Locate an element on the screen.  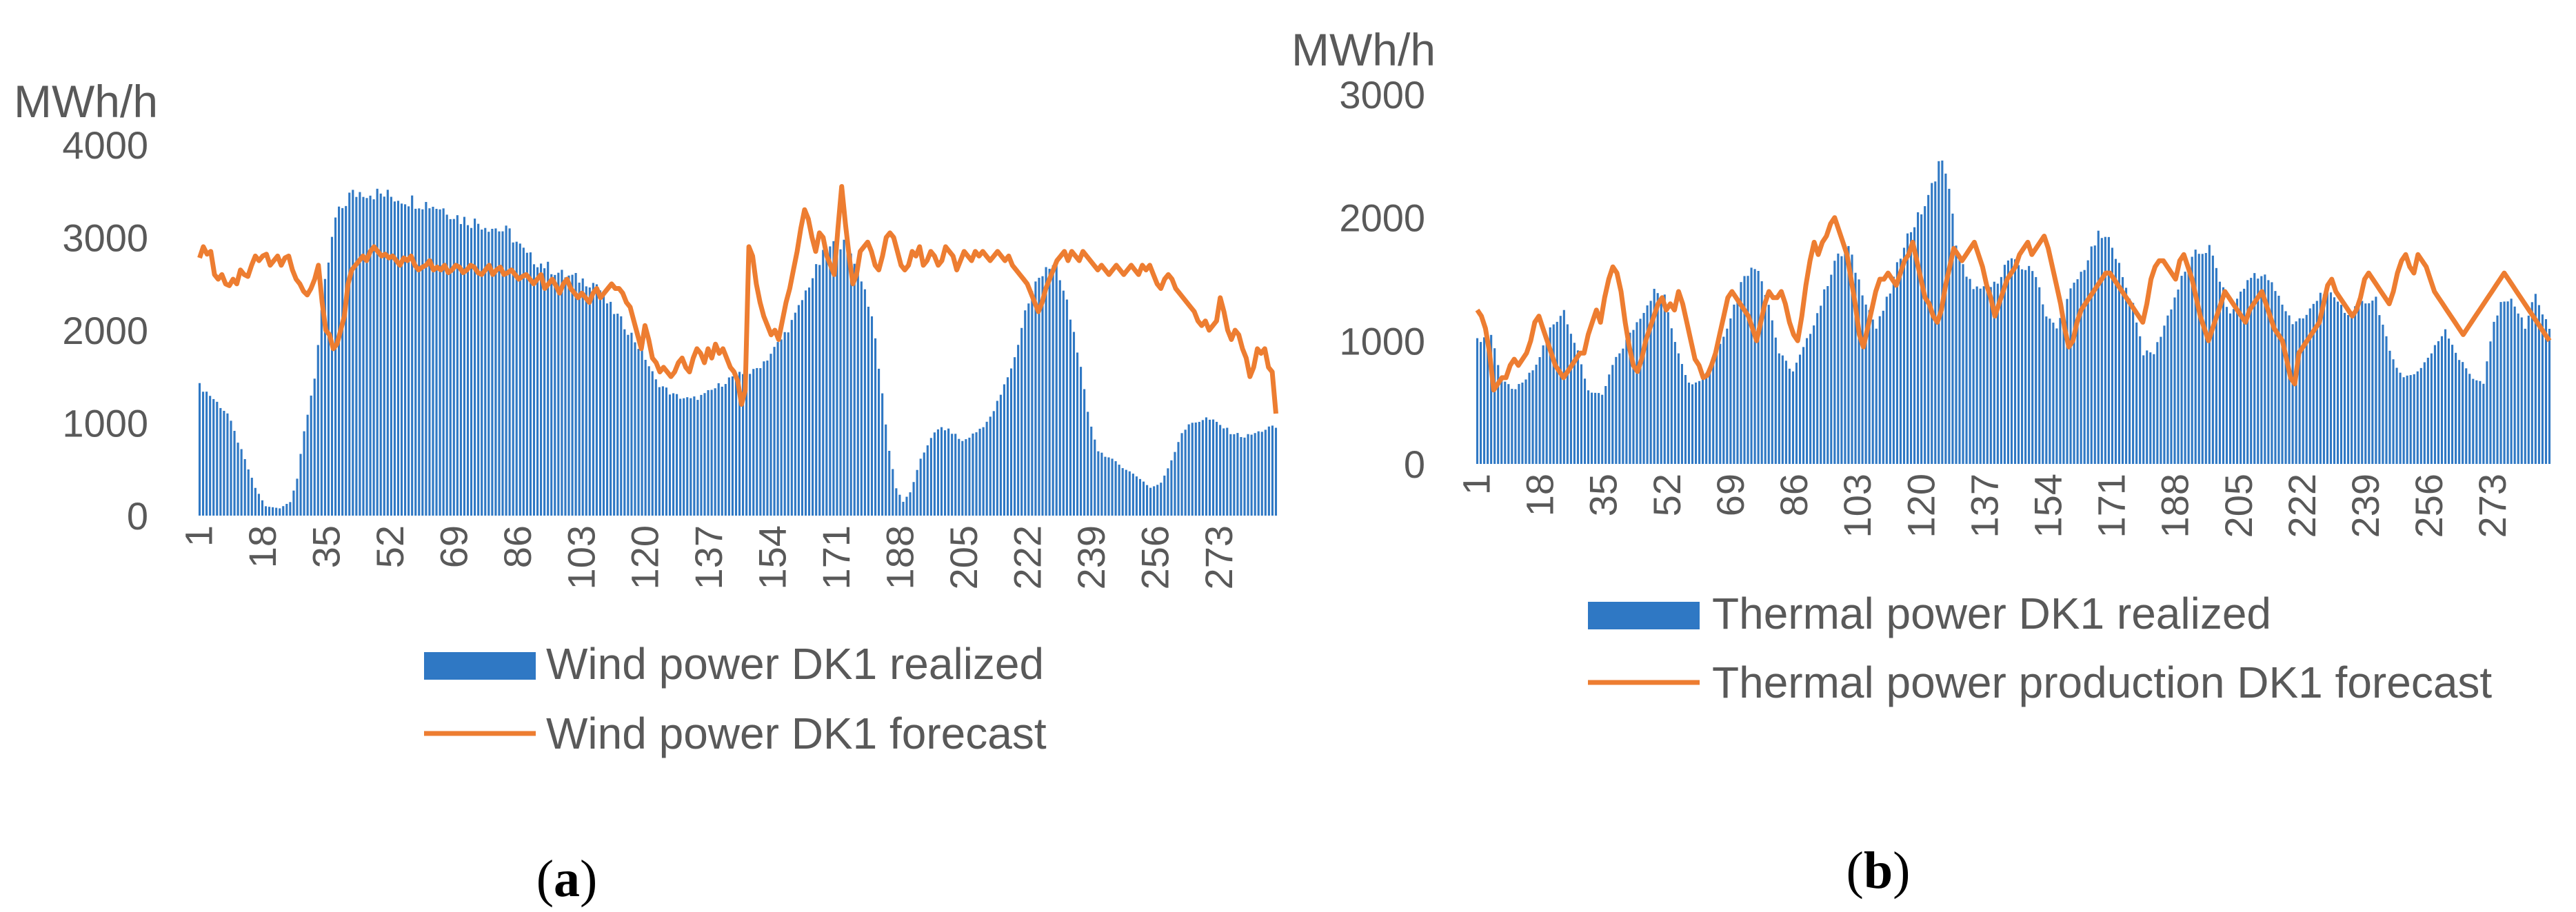
x-tick-label: 239 is located at coordinates (1091, 557).